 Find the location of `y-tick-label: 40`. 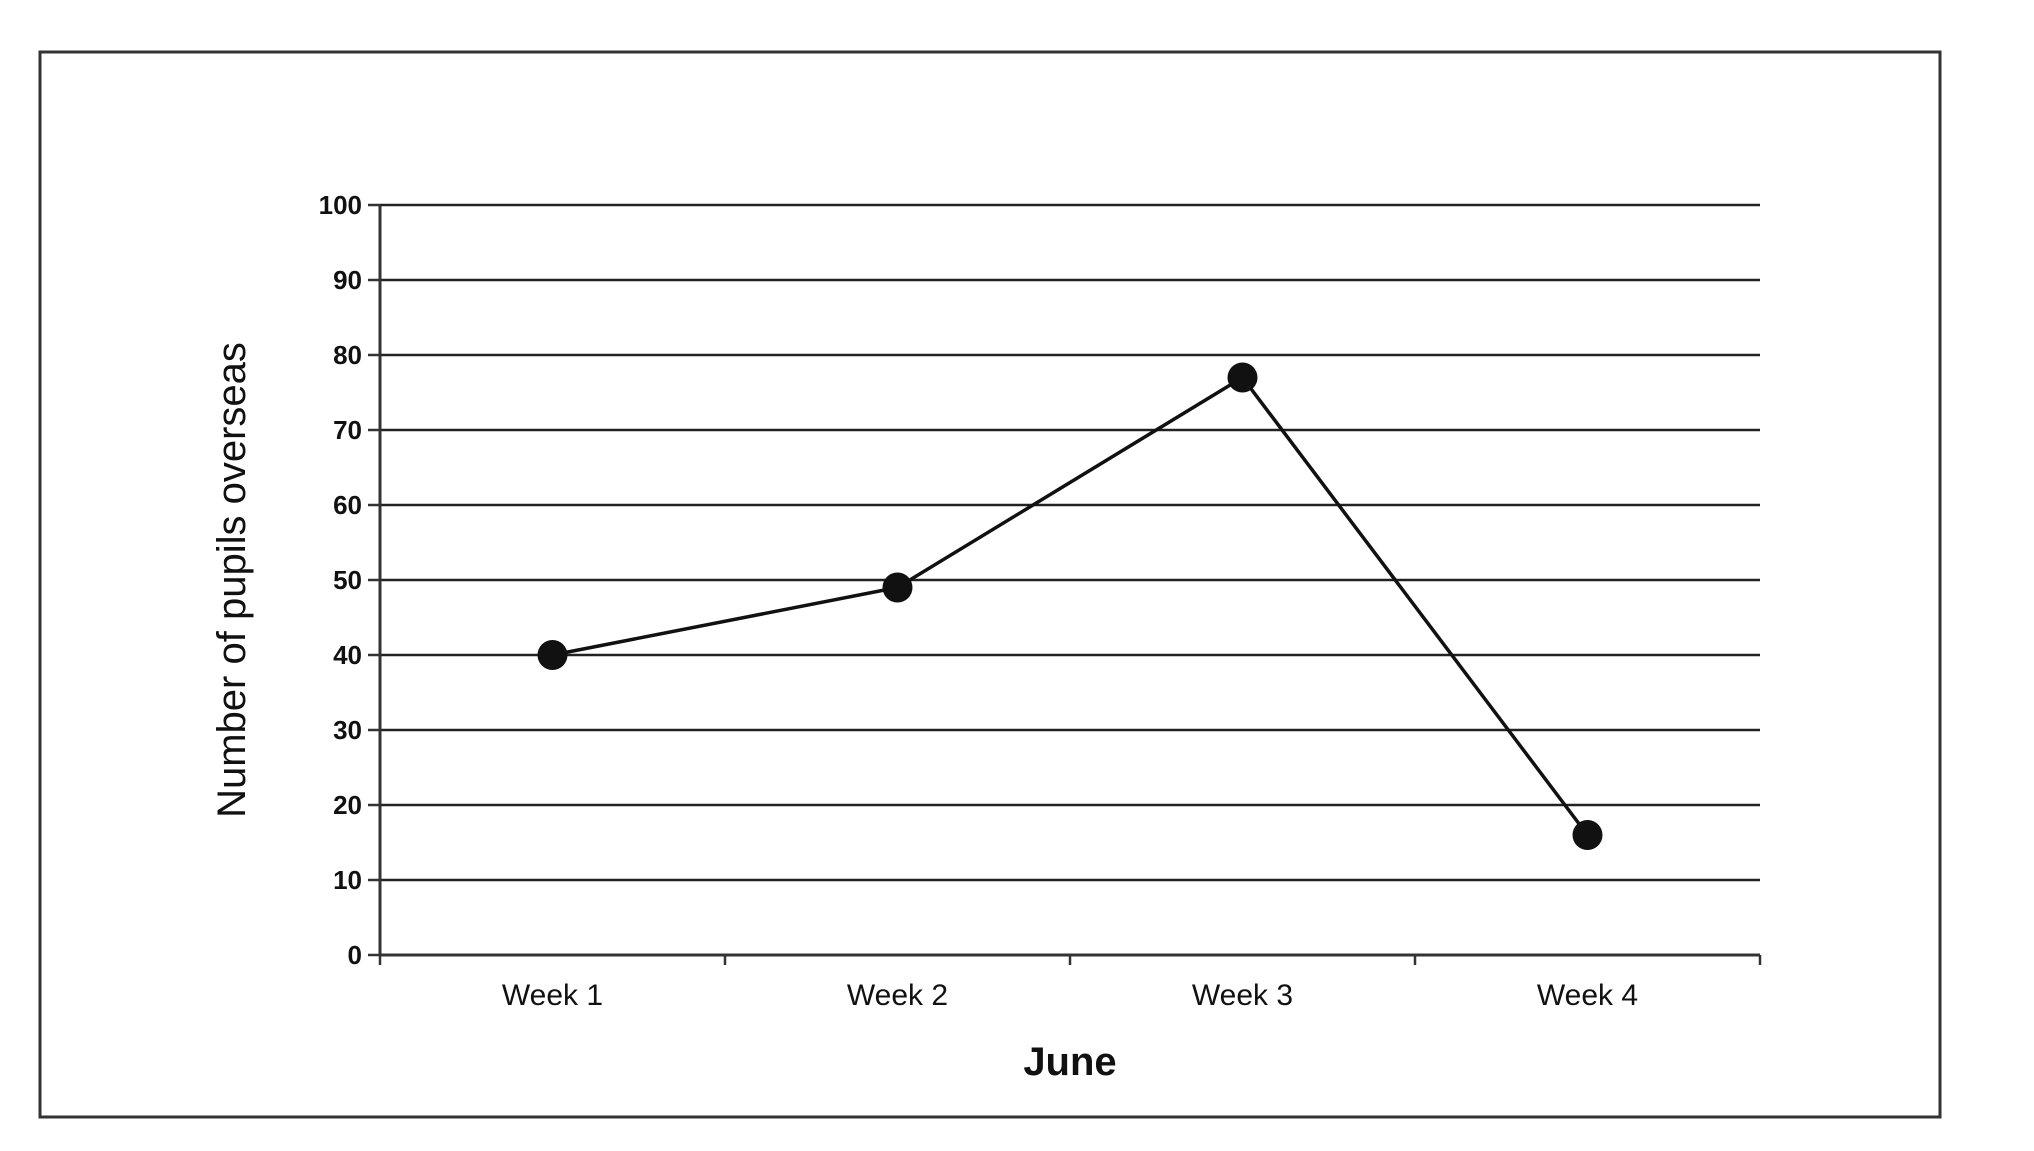

y-tick-label: 40 is located at coordinates (347, 655).